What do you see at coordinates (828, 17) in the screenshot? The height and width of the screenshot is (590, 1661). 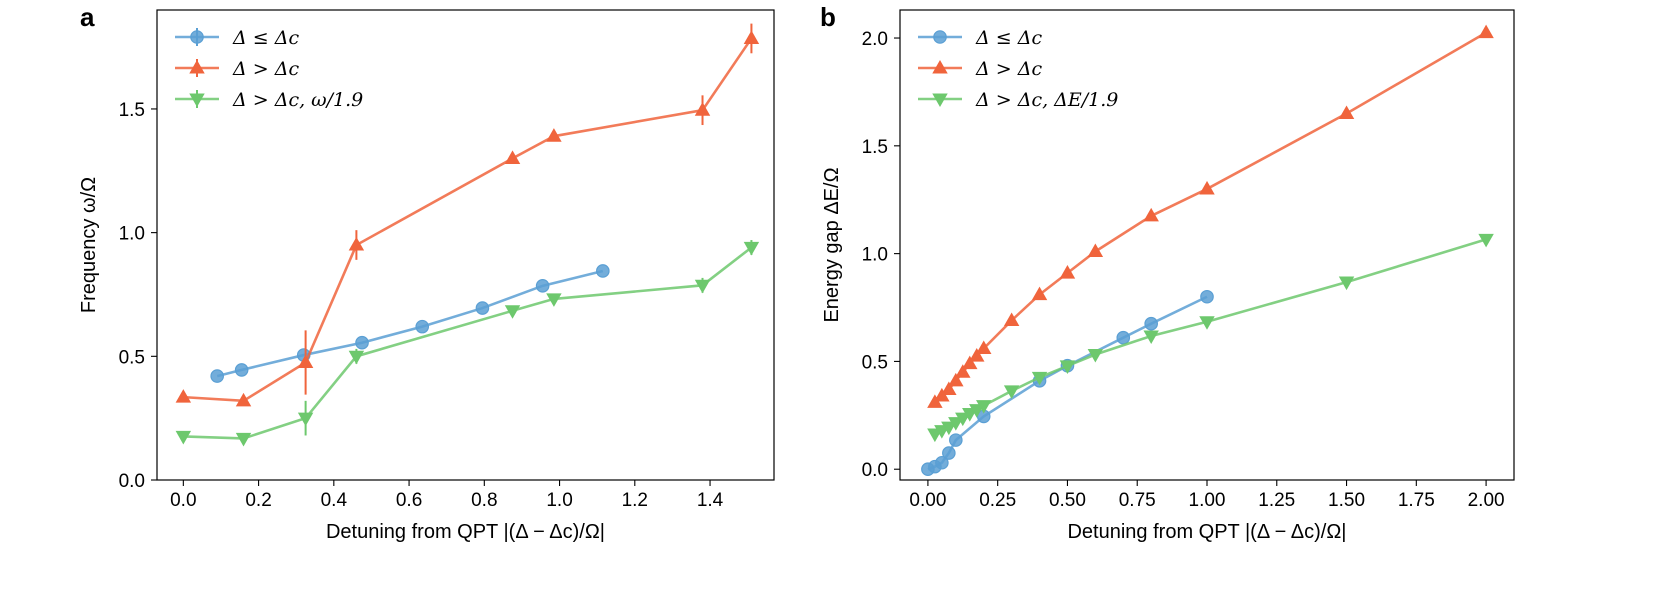 I see `panel-b-letter: b` at bounding box center [828, 17].